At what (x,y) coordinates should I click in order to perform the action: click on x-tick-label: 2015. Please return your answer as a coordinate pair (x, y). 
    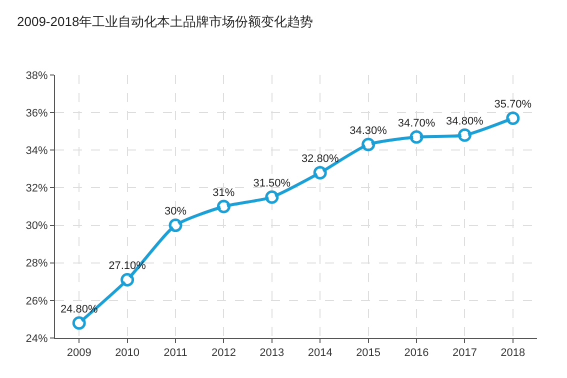
    Looking at the image, I should click on (368, 353).